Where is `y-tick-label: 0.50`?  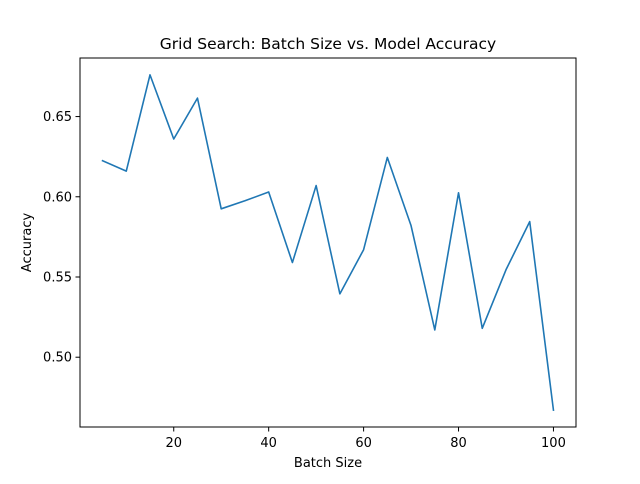 y-tick-label: 0.50 is located at coordinates (57, 358).